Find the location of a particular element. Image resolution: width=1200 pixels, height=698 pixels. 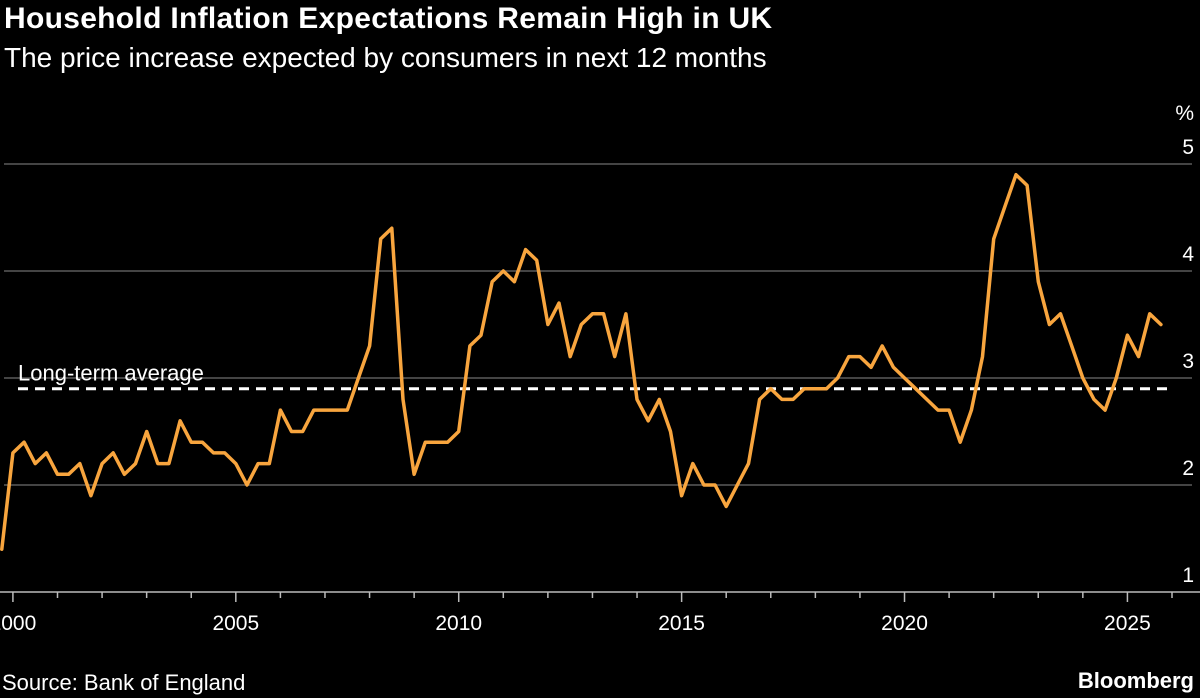

y-tick-label: 2 is located at coordinates (1188, 468).